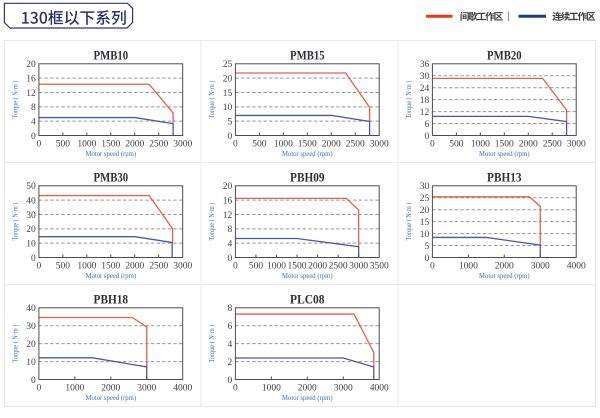 The image size is (600, 418). Describe the element at coordinates (504, 56) in the screenshot. I see `svg-text: PMB20` at that location.